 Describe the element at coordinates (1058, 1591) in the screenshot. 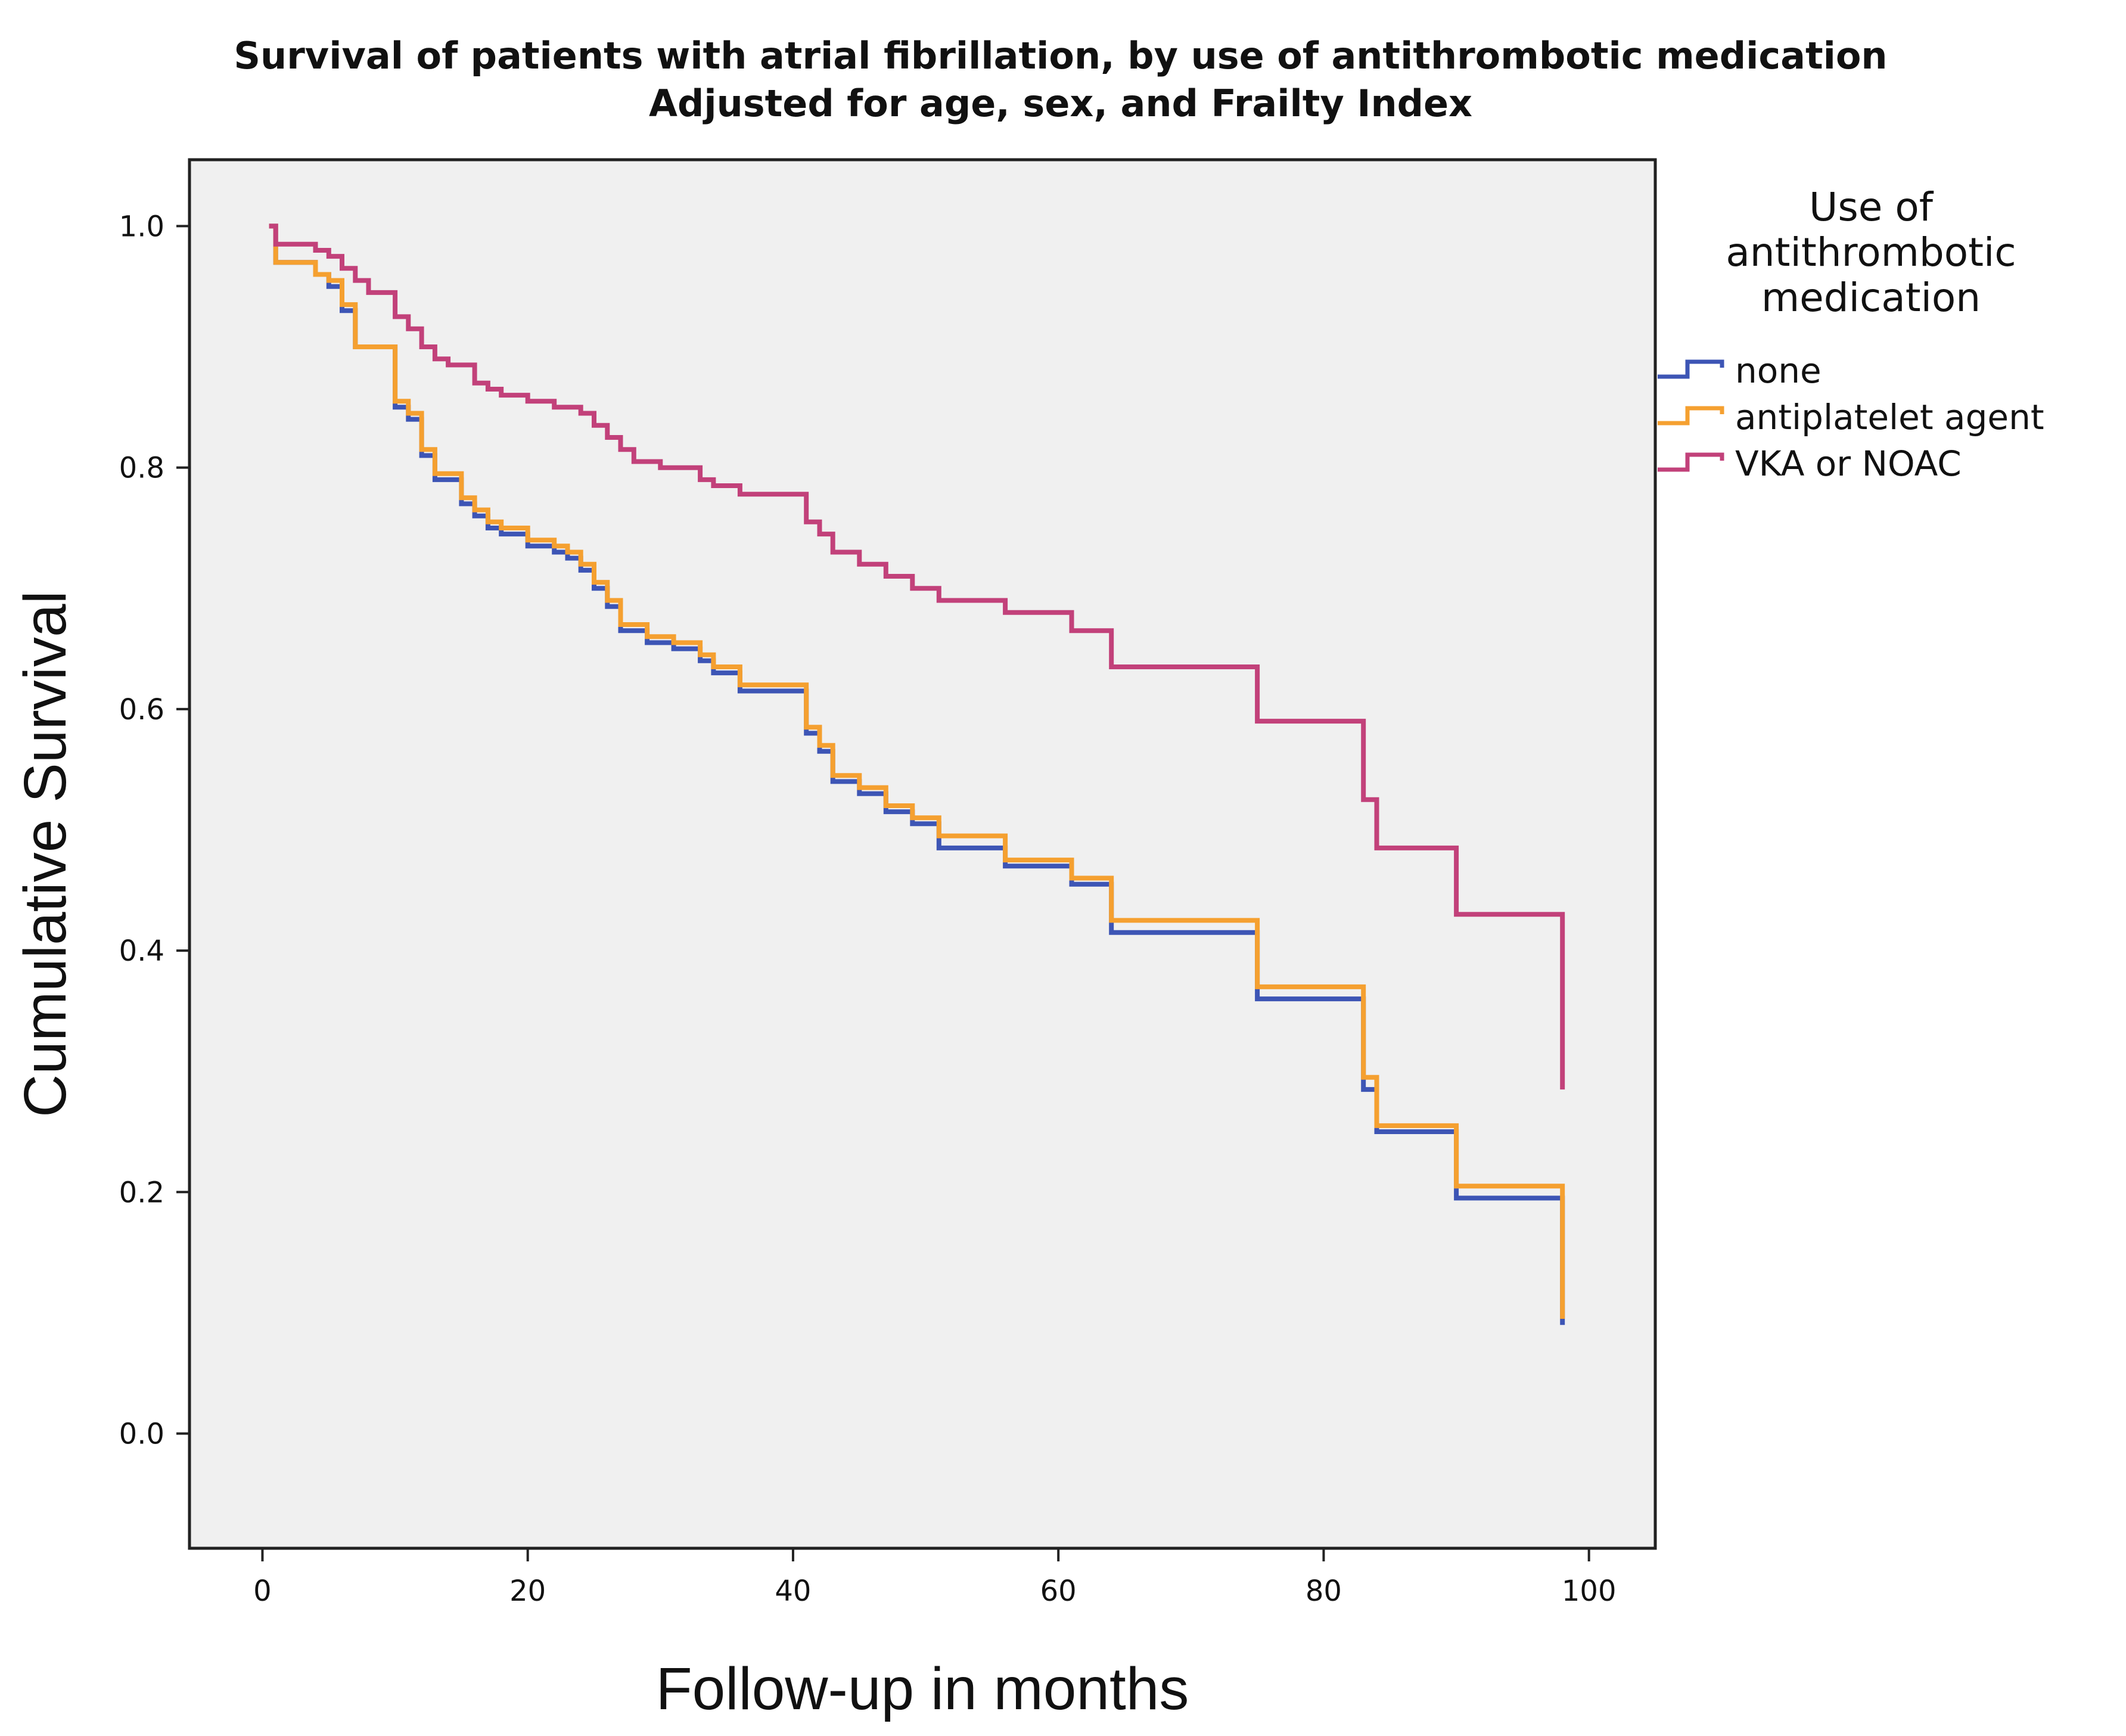

I see `x-tick-label: 60` at that location.